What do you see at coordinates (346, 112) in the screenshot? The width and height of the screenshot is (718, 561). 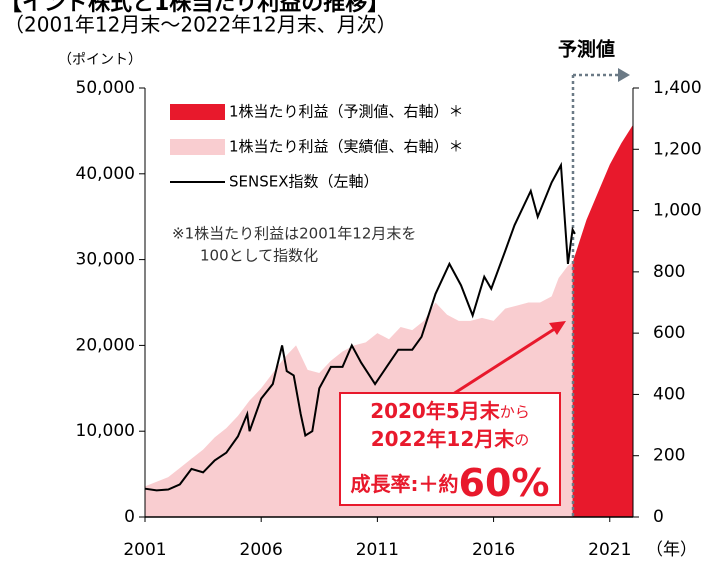 I see `legend-label: 1株当たり利益（予測値、右軸）＊` at bounding box center [346, 112].